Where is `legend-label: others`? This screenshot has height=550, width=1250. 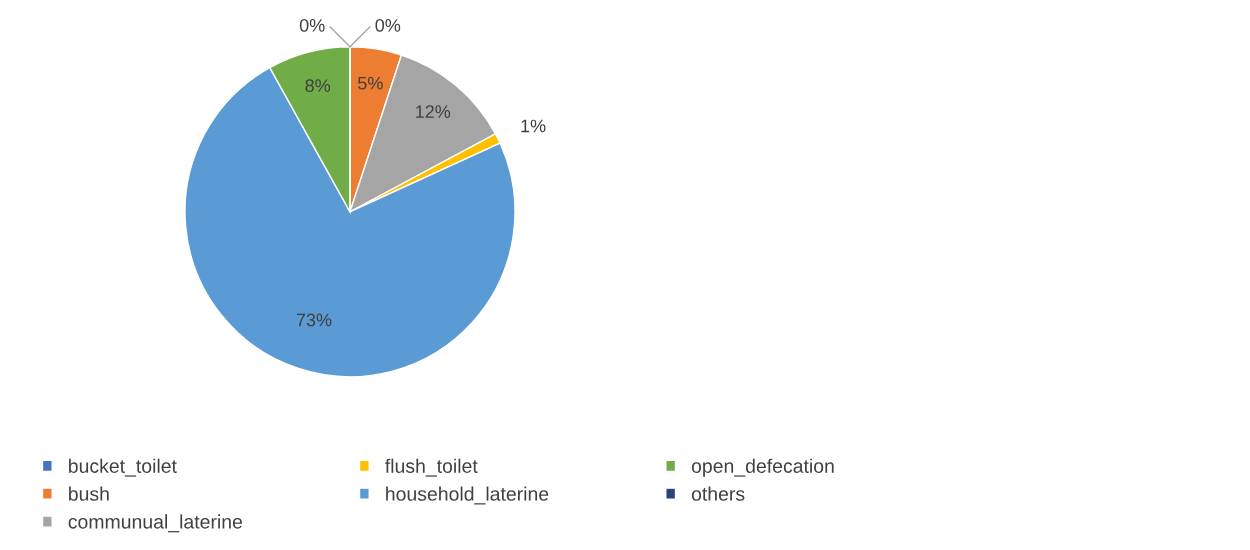
legend-label: others is located at coordinates (718, 493).